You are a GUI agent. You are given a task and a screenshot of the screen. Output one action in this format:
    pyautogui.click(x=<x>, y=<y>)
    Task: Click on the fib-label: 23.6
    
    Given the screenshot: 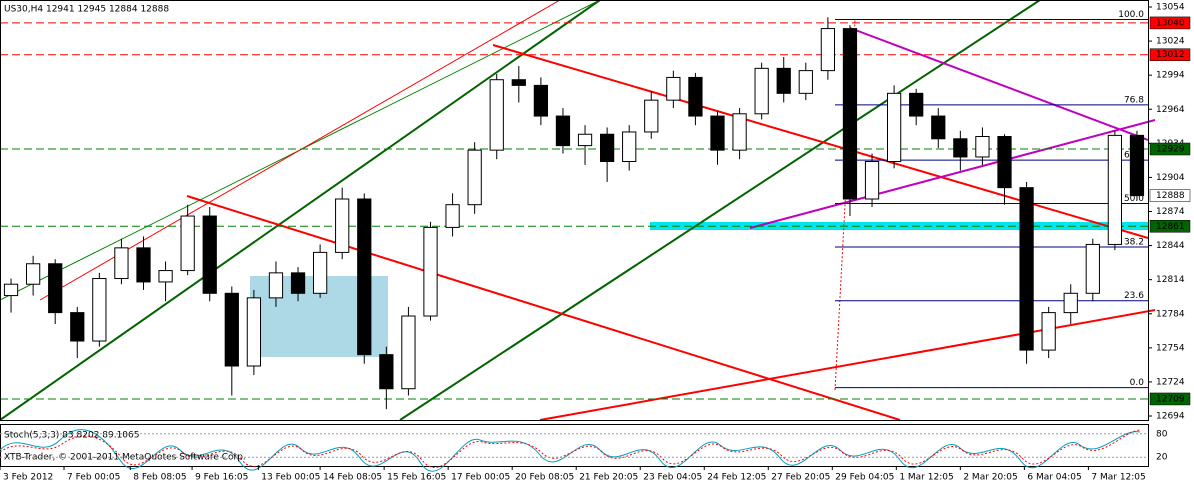 What is the action you would take?
    pyautogui.click(x=1134, y=296)
    